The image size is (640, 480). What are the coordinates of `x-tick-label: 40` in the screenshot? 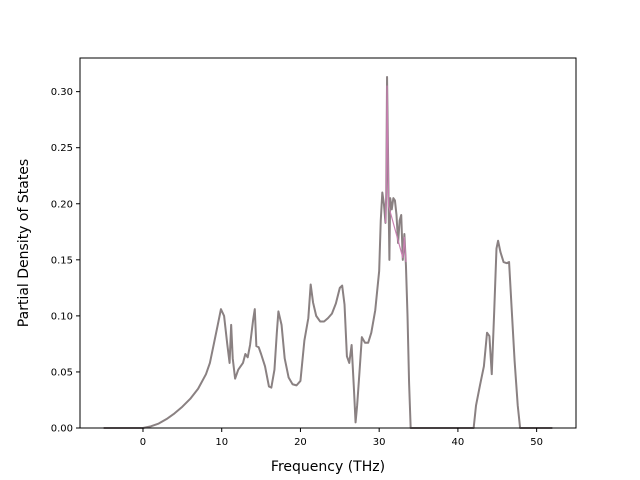 It's located at (458, 442).